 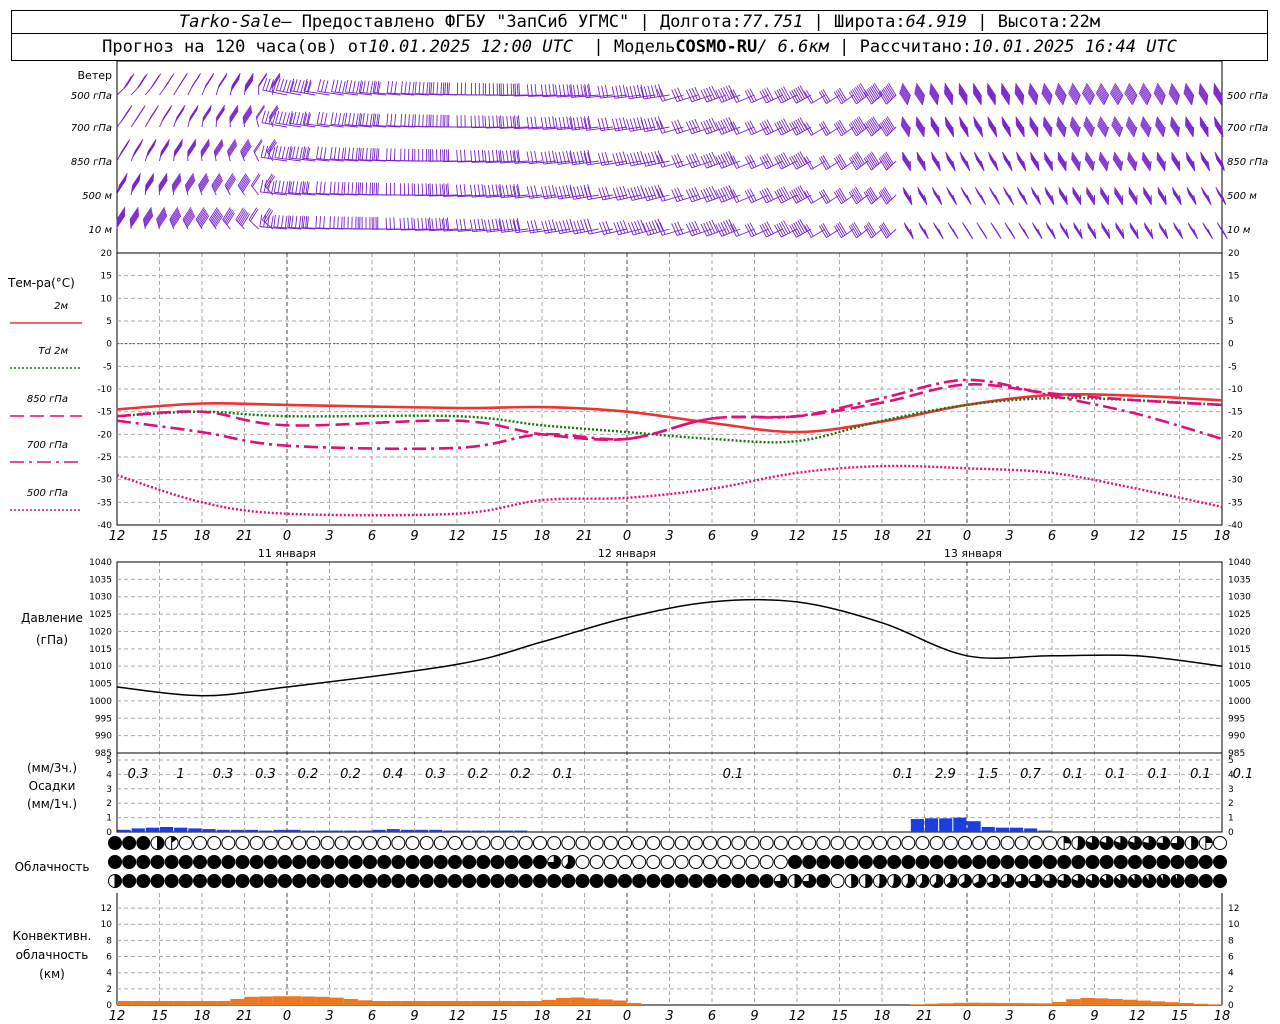 I want to click on time-tick-label: 6, so click(x=372, y=536).